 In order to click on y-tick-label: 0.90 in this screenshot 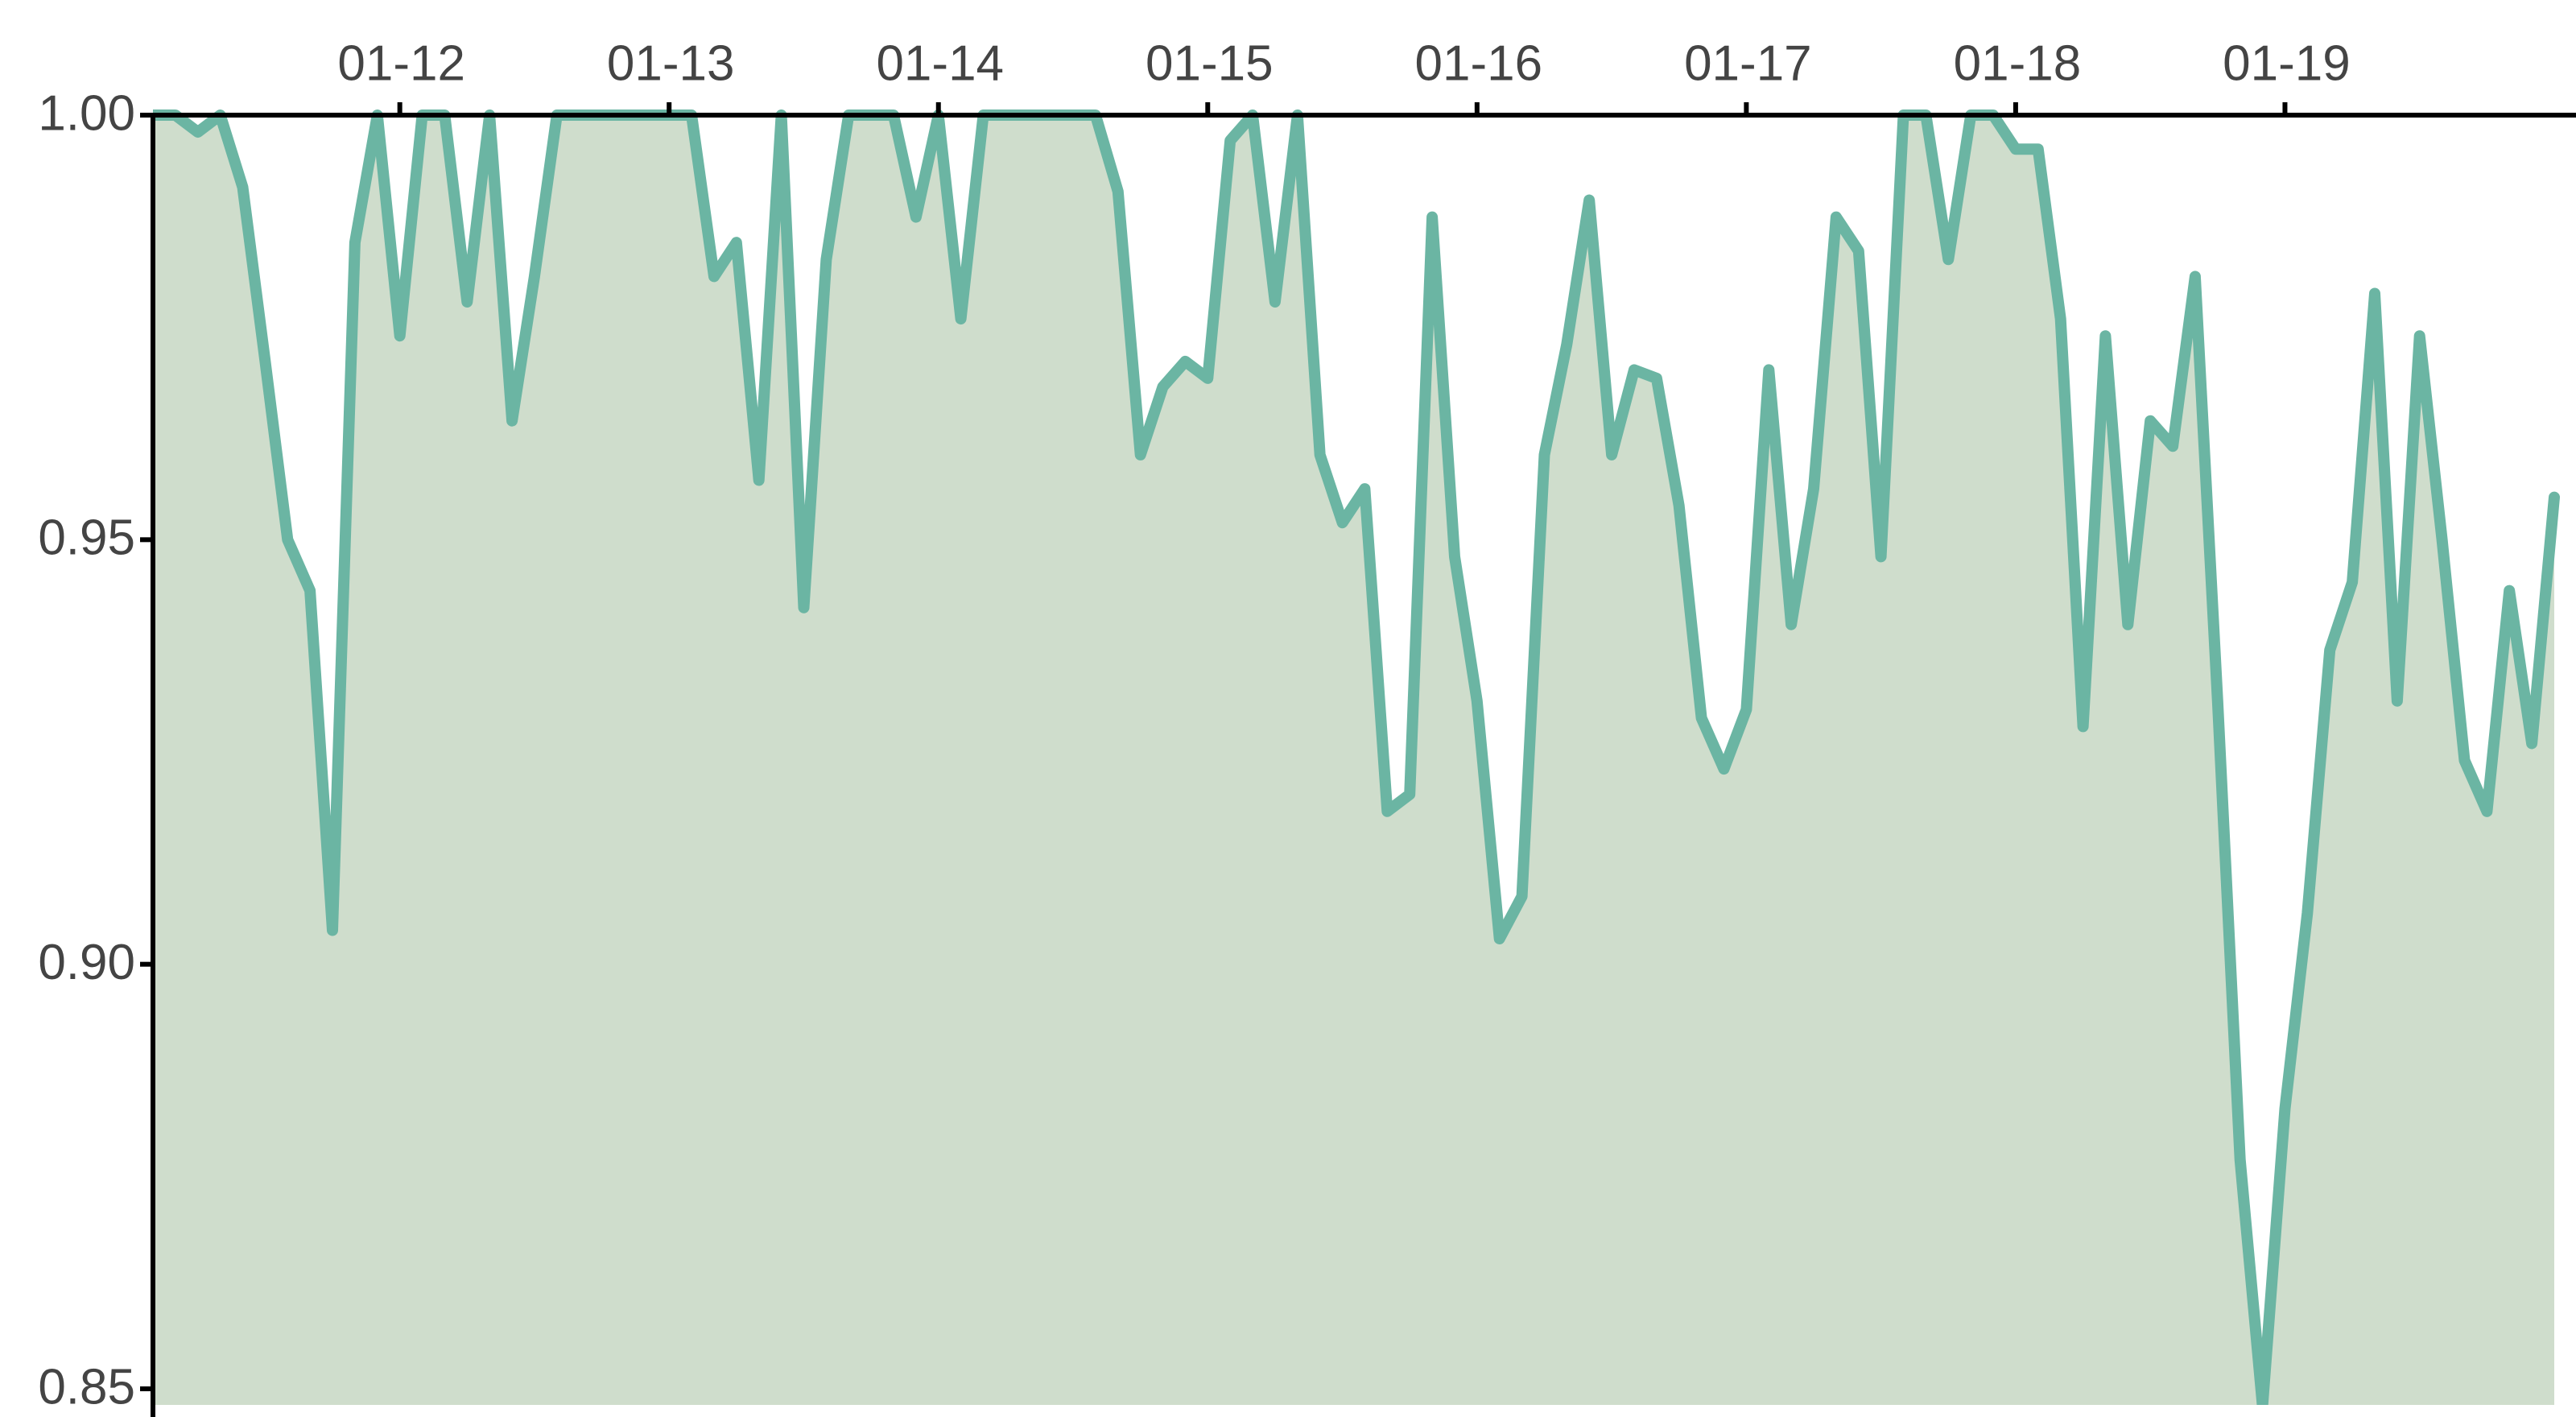, I will do `click(86, 962)`.